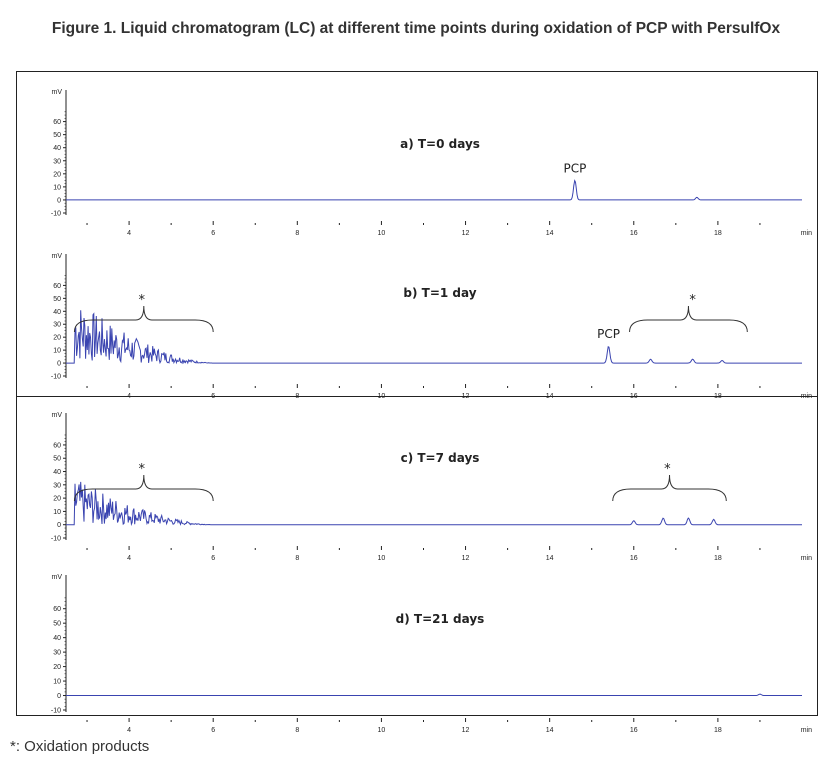 The image size is (832, 772). Describe the element at coordinates (440, 619) in the screenshot. I see `panel-title: d) T=21 days` at that location.